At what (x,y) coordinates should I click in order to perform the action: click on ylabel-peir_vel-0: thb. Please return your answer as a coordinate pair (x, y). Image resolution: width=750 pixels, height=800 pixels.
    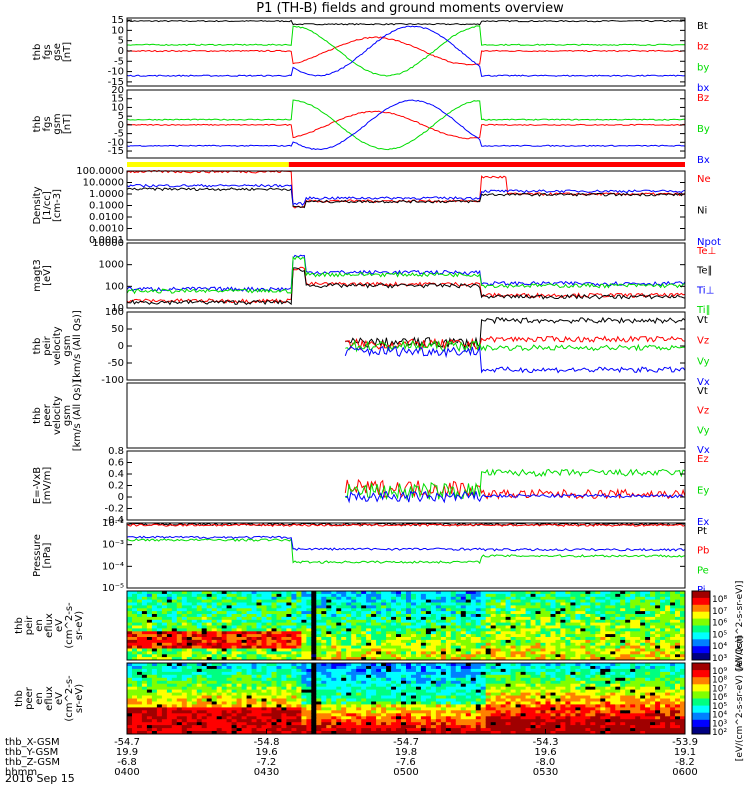
    Looking at the image, I should click on (37, 346).